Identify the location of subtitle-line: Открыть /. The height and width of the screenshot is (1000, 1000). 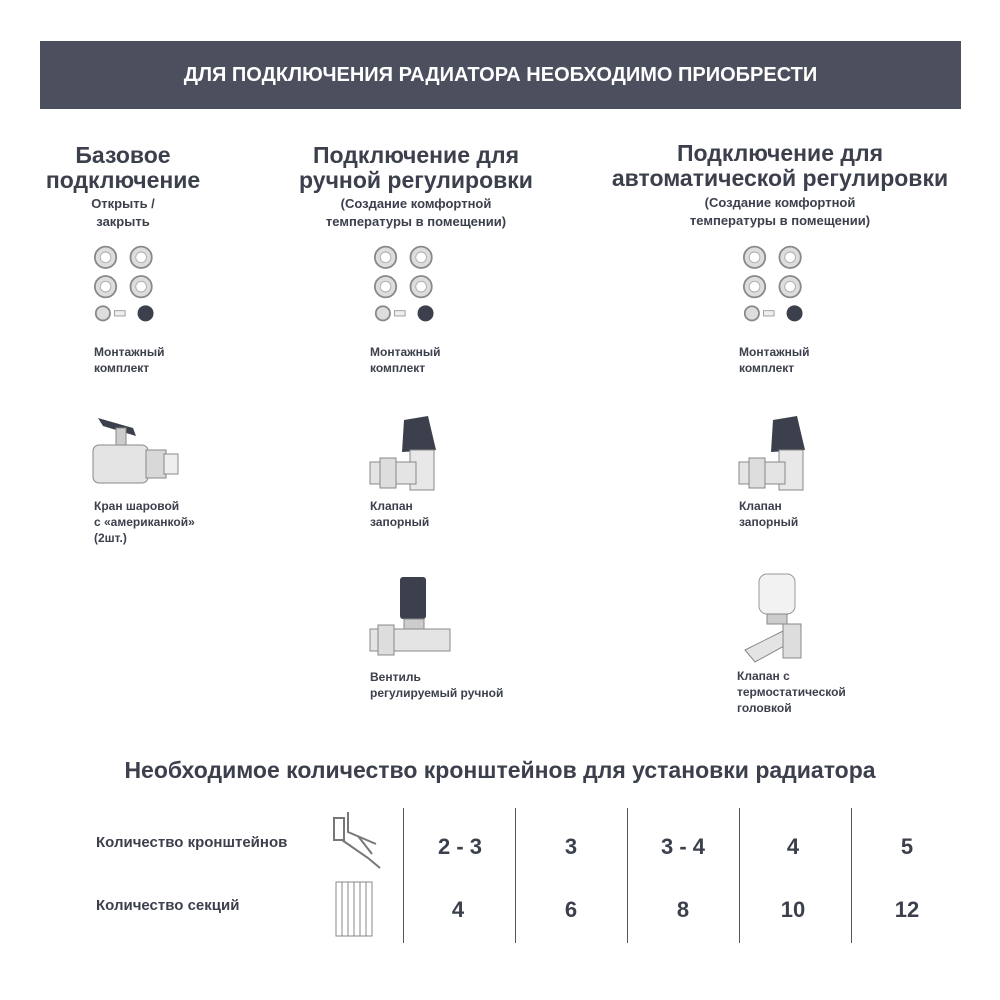
(123, 203).